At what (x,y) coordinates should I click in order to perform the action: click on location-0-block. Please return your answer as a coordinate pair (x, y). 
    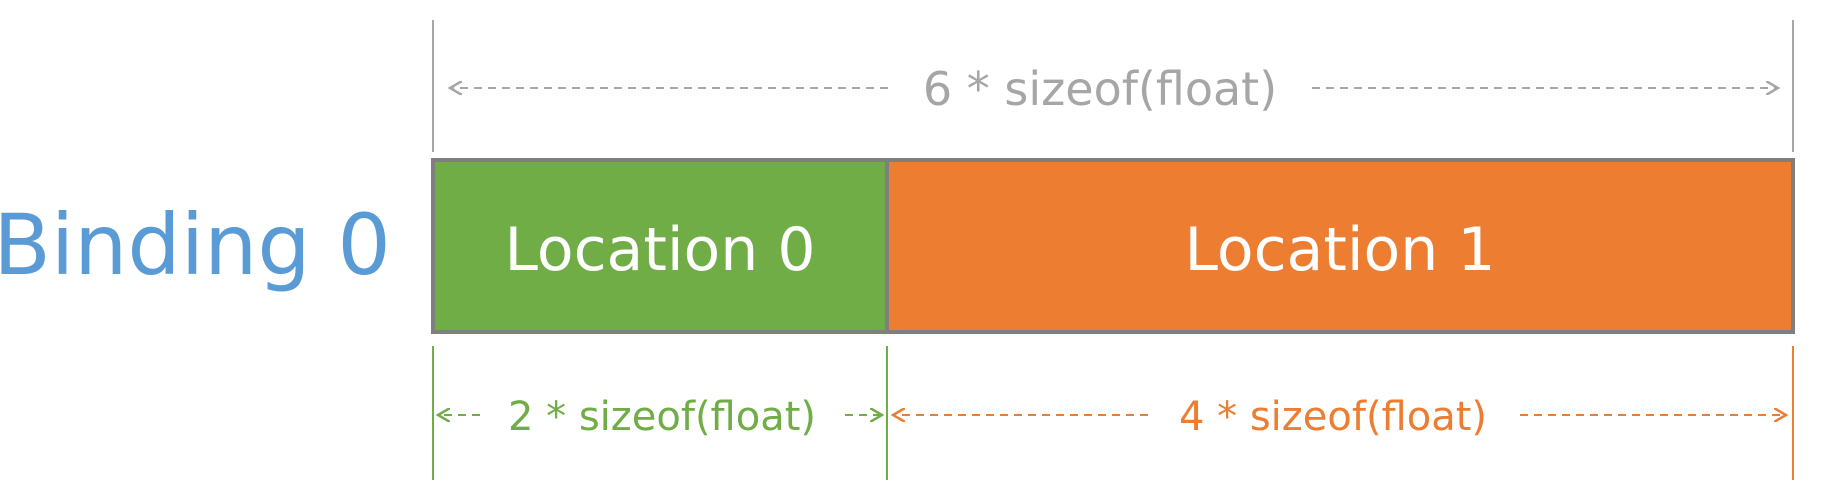
    Looking at the image, I should click on (660, 246).